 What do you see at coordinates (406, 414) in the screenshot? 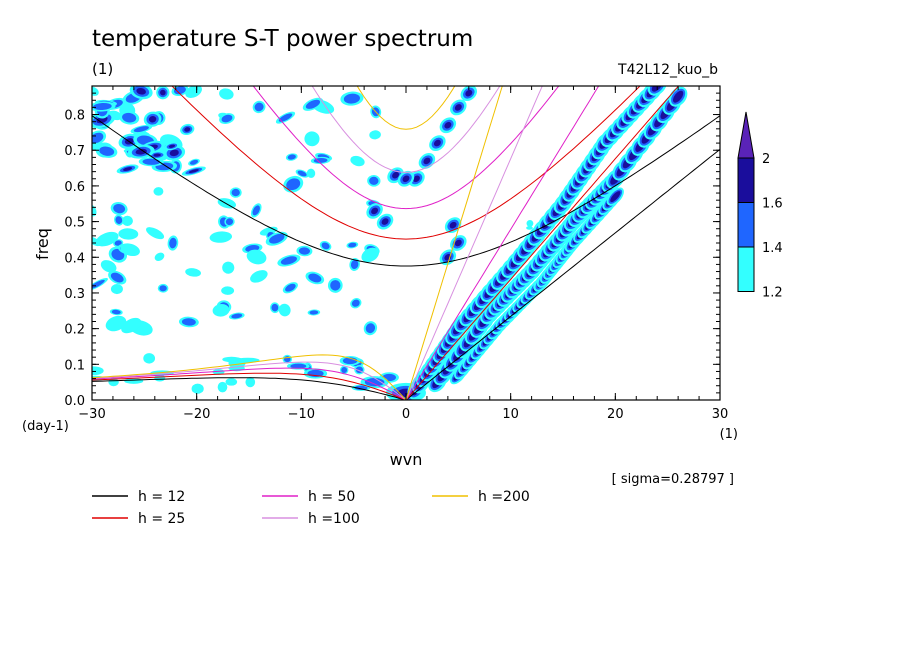
I see `x-tick-label: 0` at bounding box center [406, 414].